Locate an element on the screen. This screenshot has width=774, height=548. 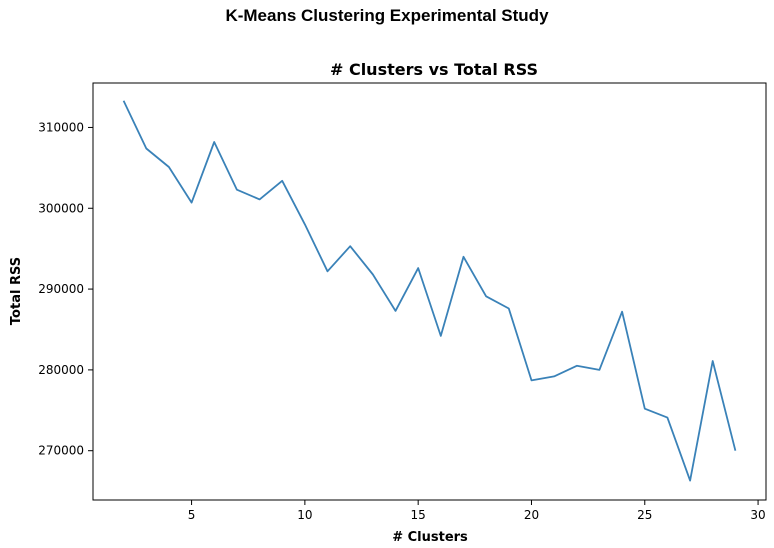
x-axis-label: # Clusters is located at coordinates (430, 537).